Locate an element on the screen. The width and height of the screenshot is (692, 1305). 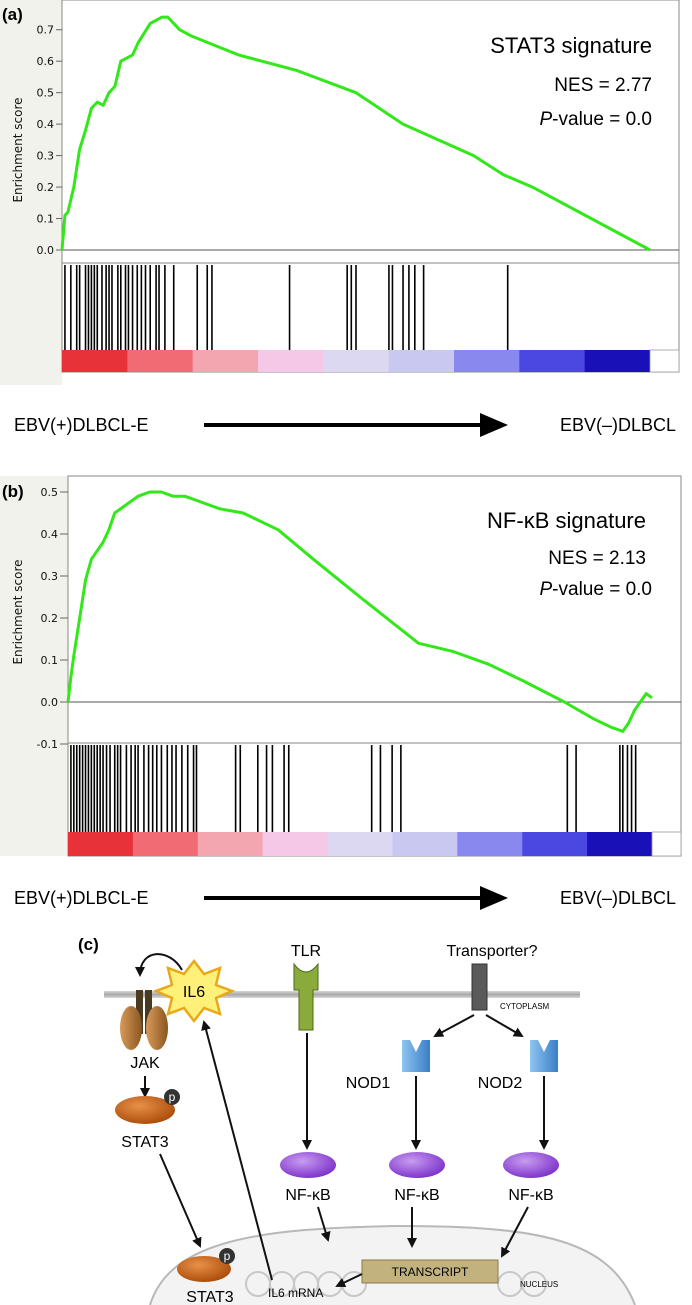
panel-a-pvalue-italic: P is located at coordinates (545, 119).